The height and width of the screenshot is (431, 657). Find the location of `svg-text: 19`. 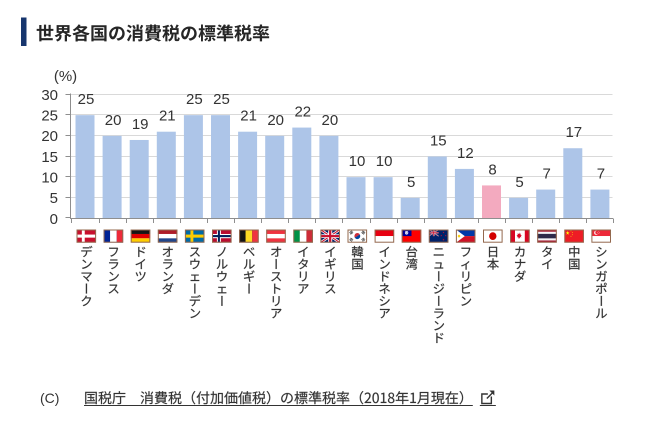

svg-text: 19 is located at coordinates (140, 124).